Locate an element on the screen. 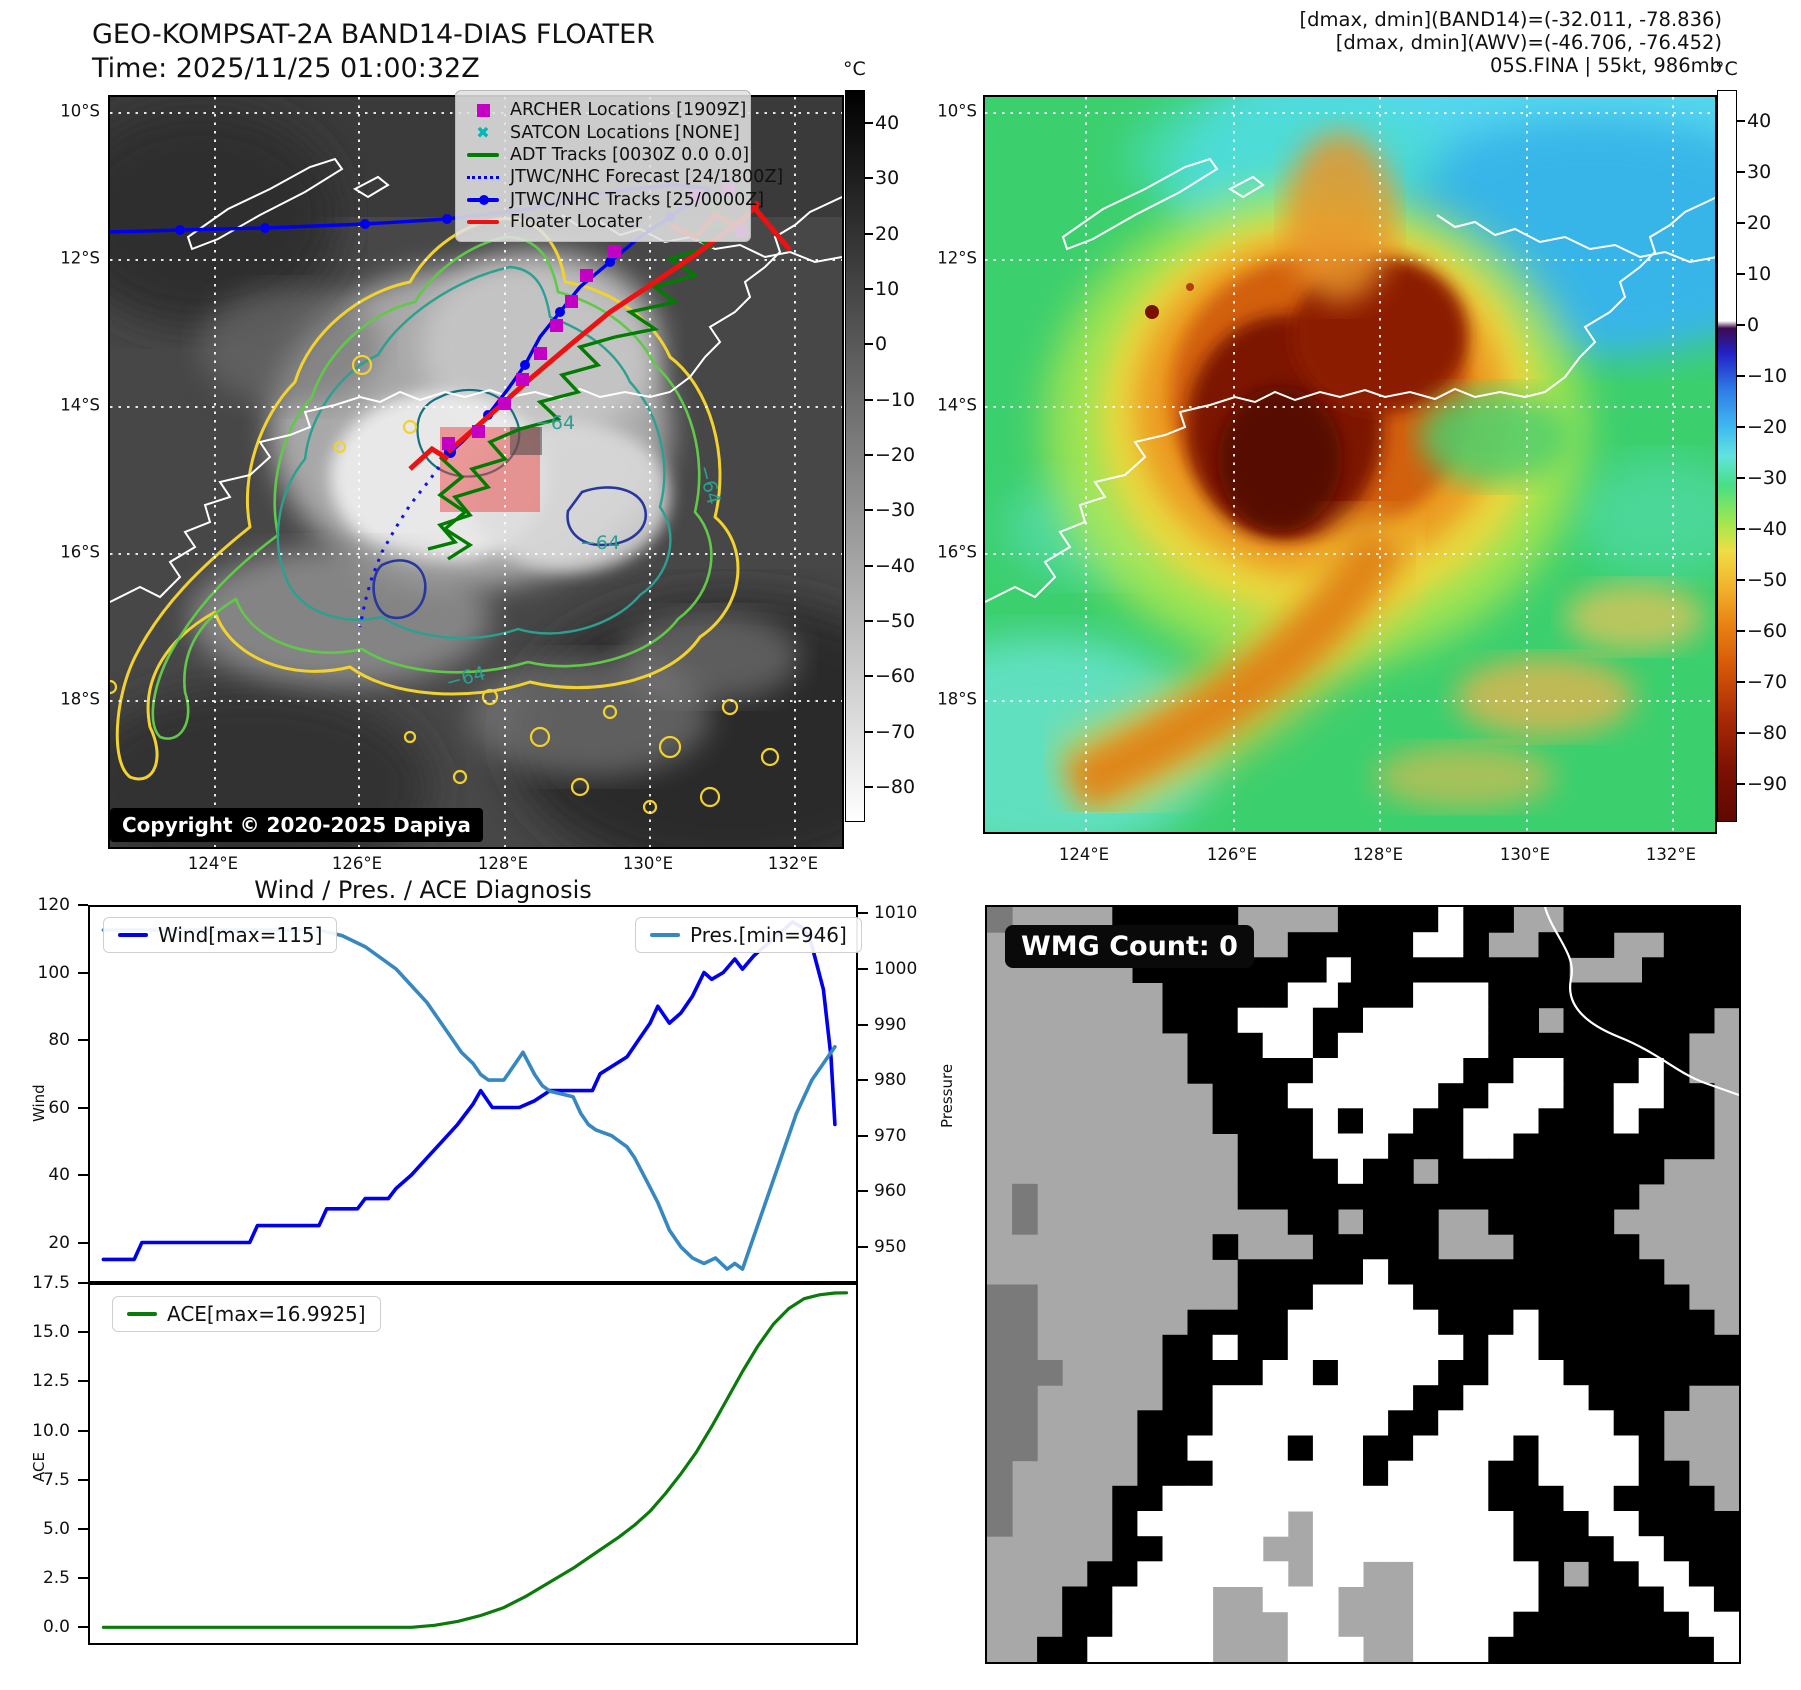 The width and height of the screenshot is (1801, 1690). y-tick-label: 0.0 is located at coordinates (56, 1627).